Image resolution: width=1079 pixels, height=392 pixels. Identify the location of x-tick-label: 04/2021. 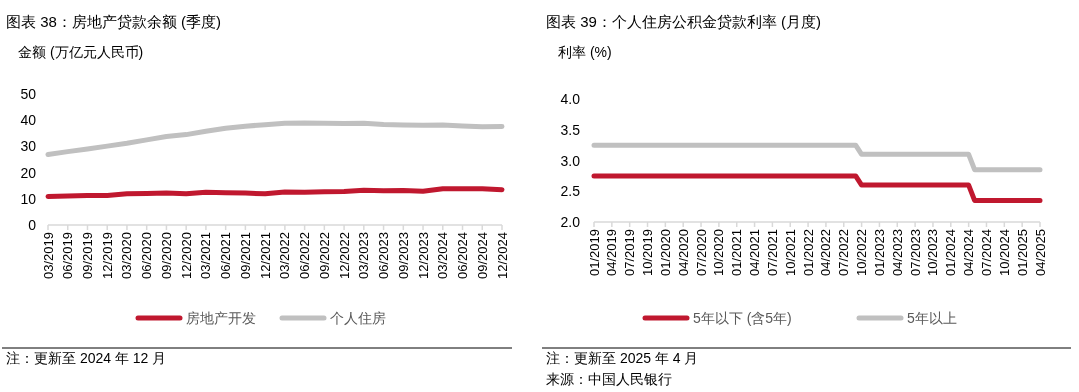
(755, 252).